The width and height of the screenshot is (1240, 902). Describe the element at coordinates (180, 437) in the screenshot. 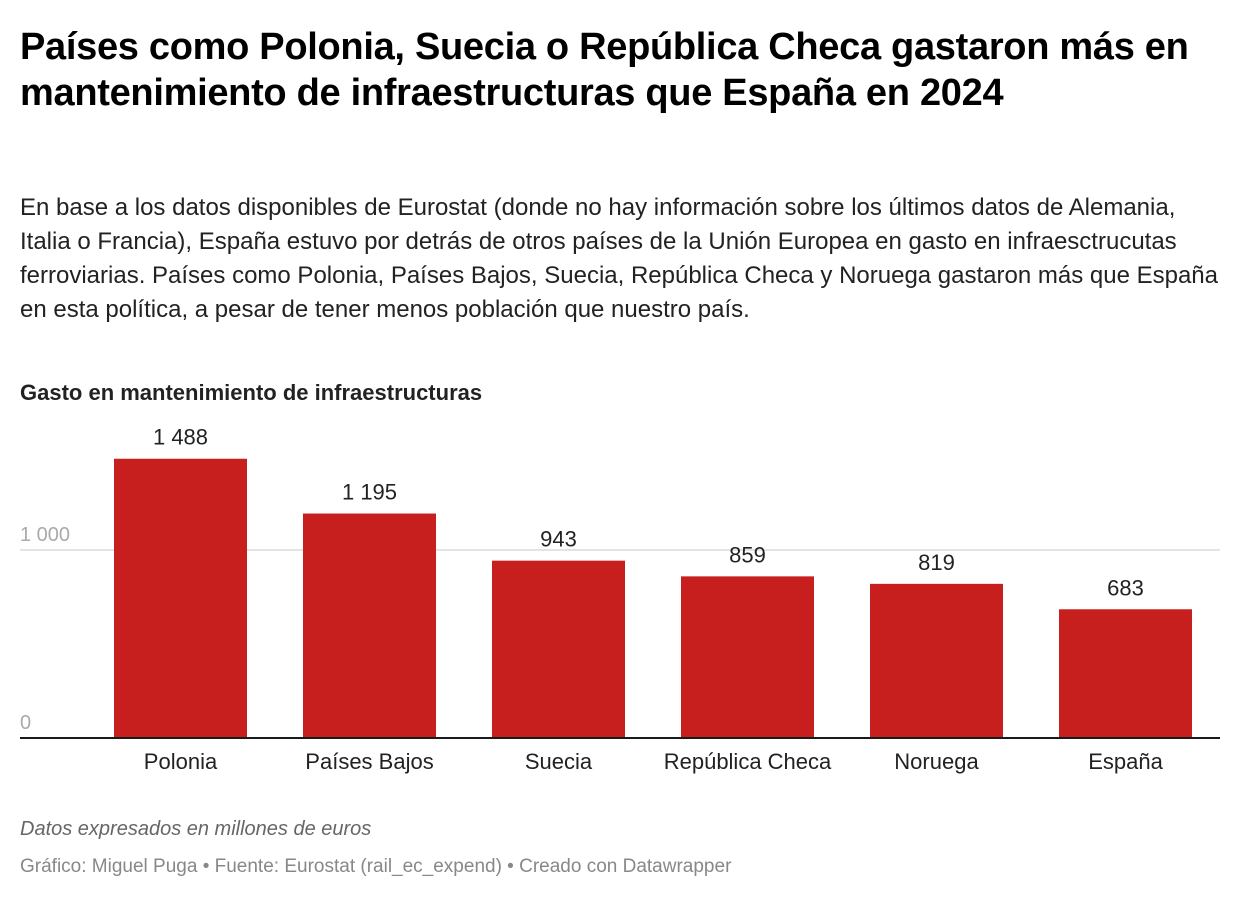

I see `value-label: 1 488` at that location.